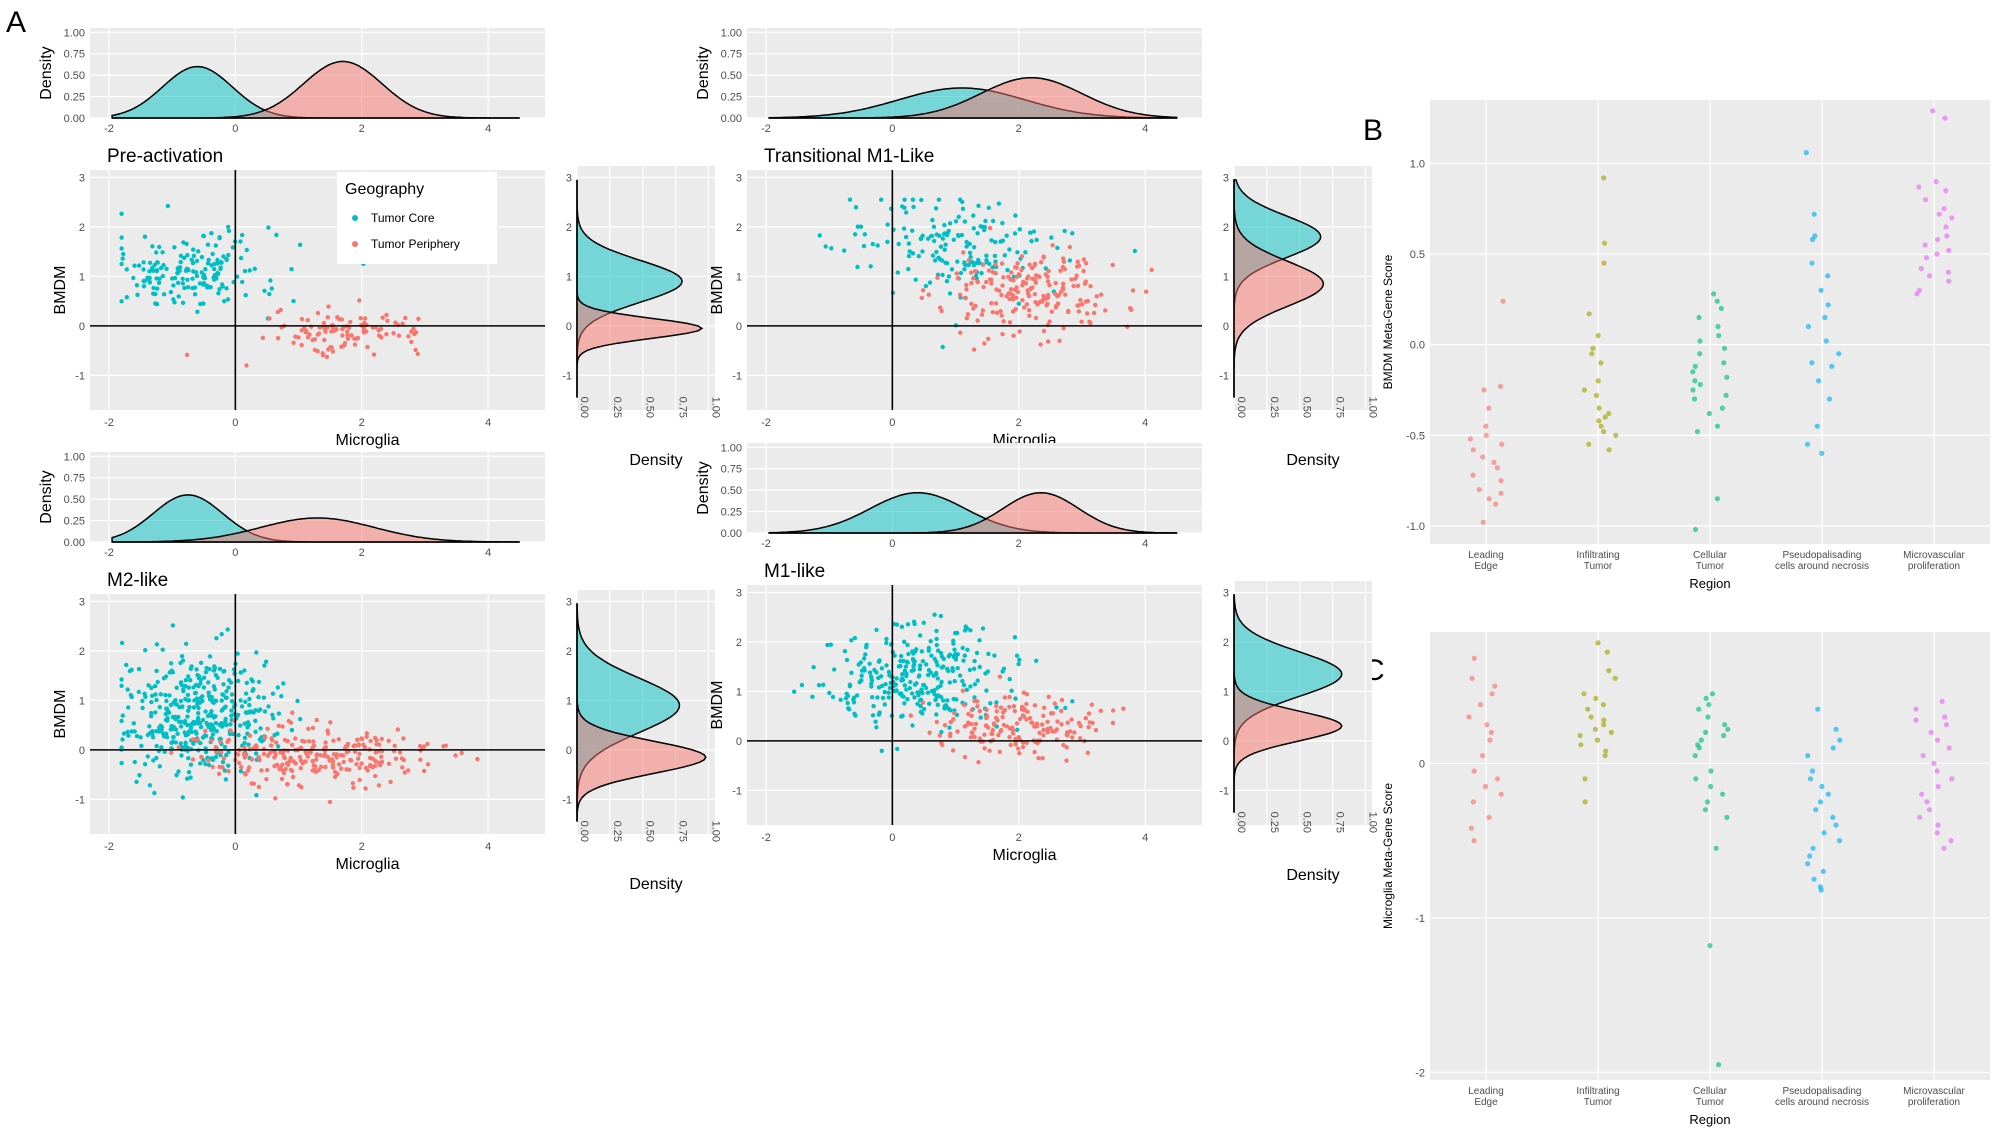  I want to click on category-tick-label: cells around necrosis, so click(1822, 566).